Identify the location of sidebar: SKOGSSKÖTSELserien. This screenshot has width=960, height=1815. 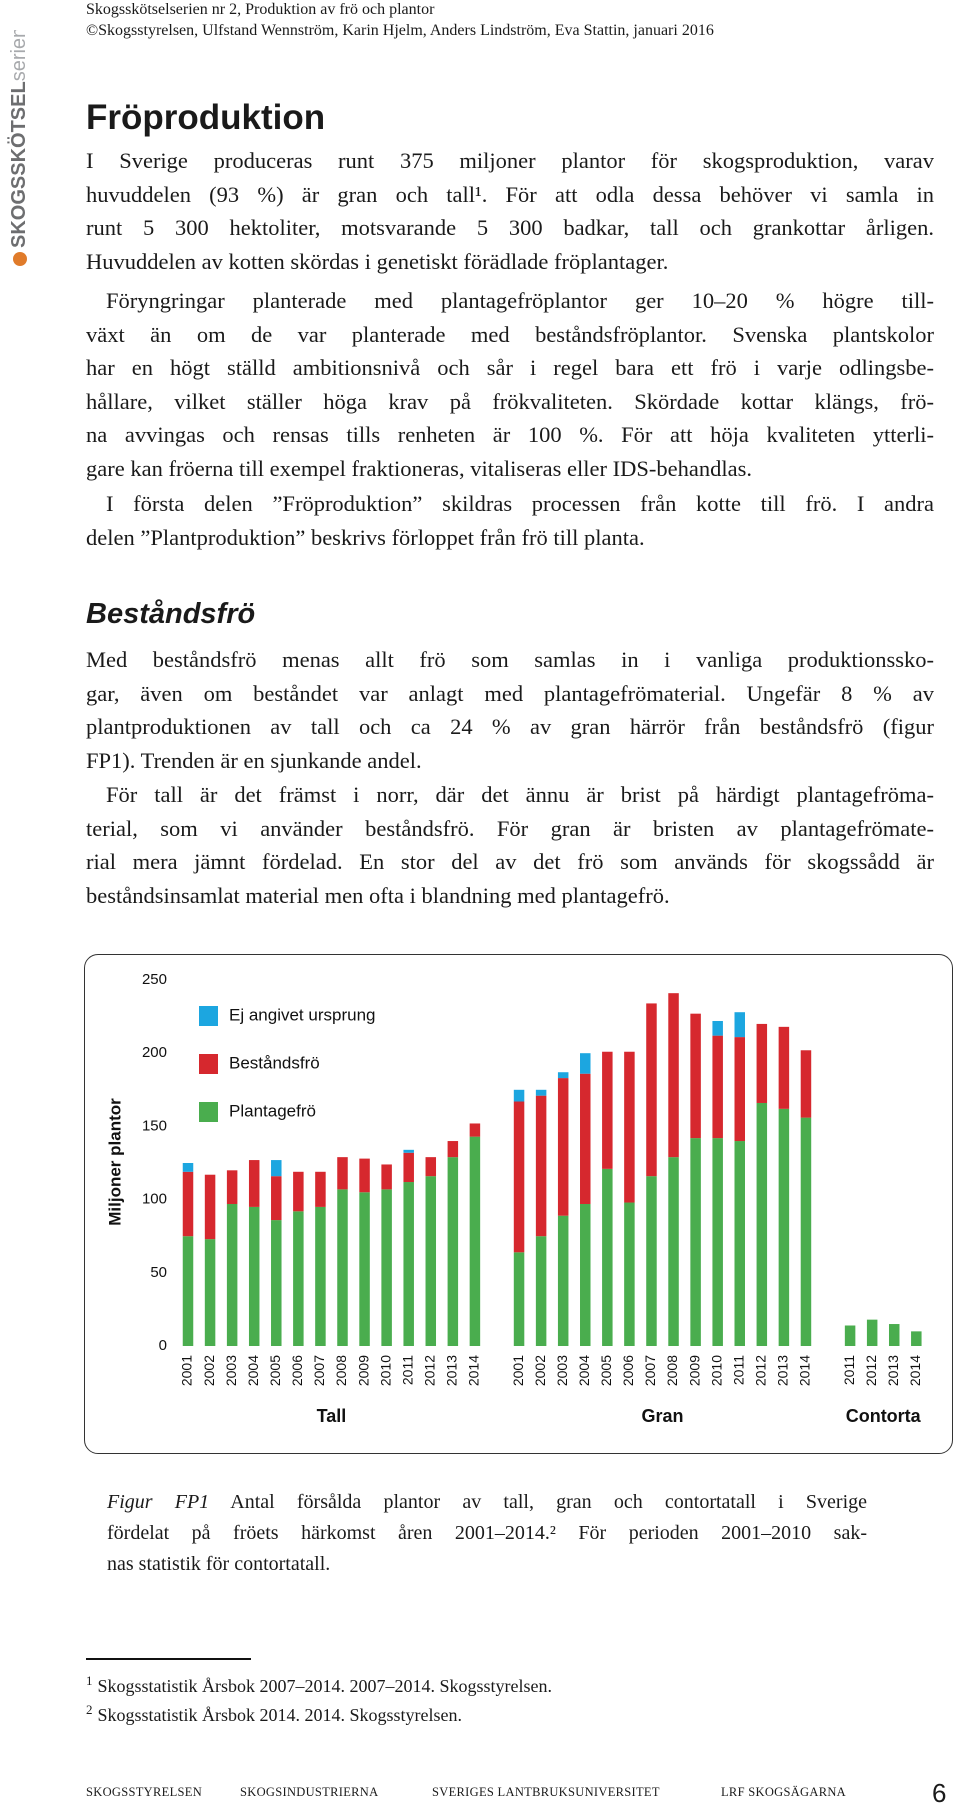
(18, 148).